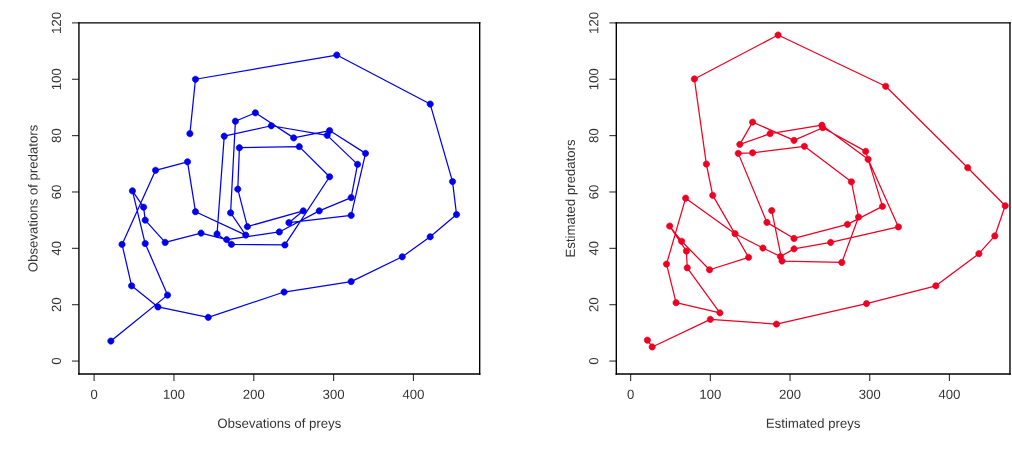  What do you see at coordinates (34, 198) in the screenshot?
I see `y-axis-title: Obsevations of predators` at bounding box center [34, 198].